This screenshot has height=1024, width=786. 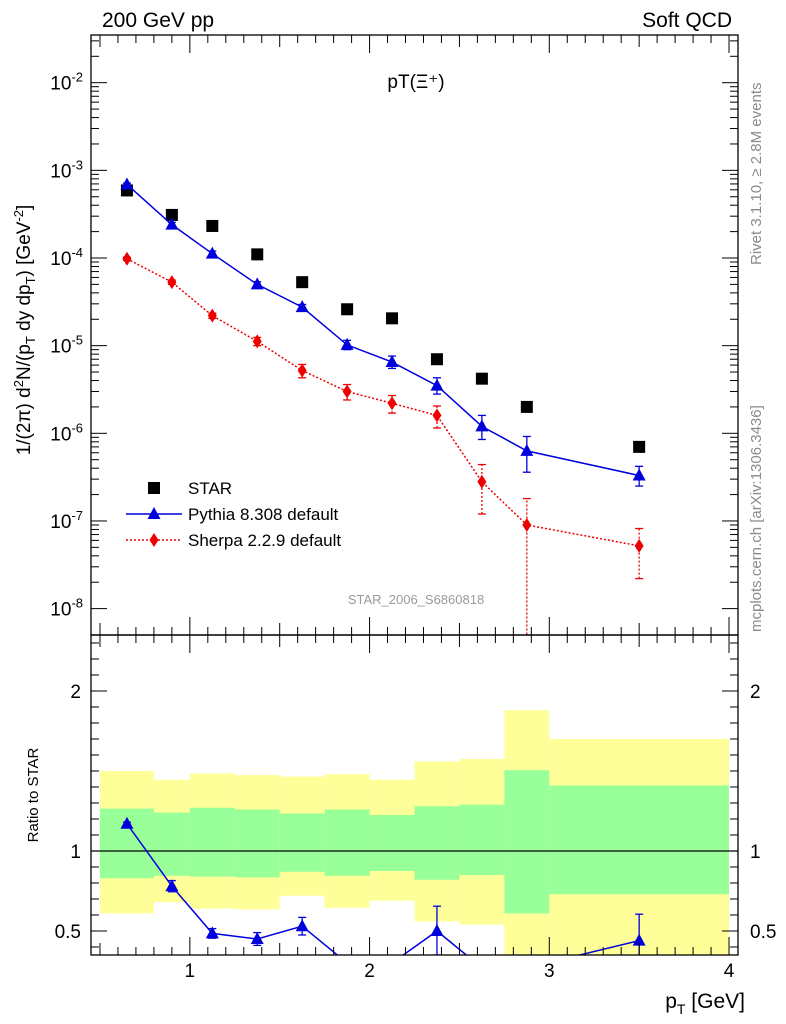 I want to click on ratio-pythia-line, so click(x=383, y=889).